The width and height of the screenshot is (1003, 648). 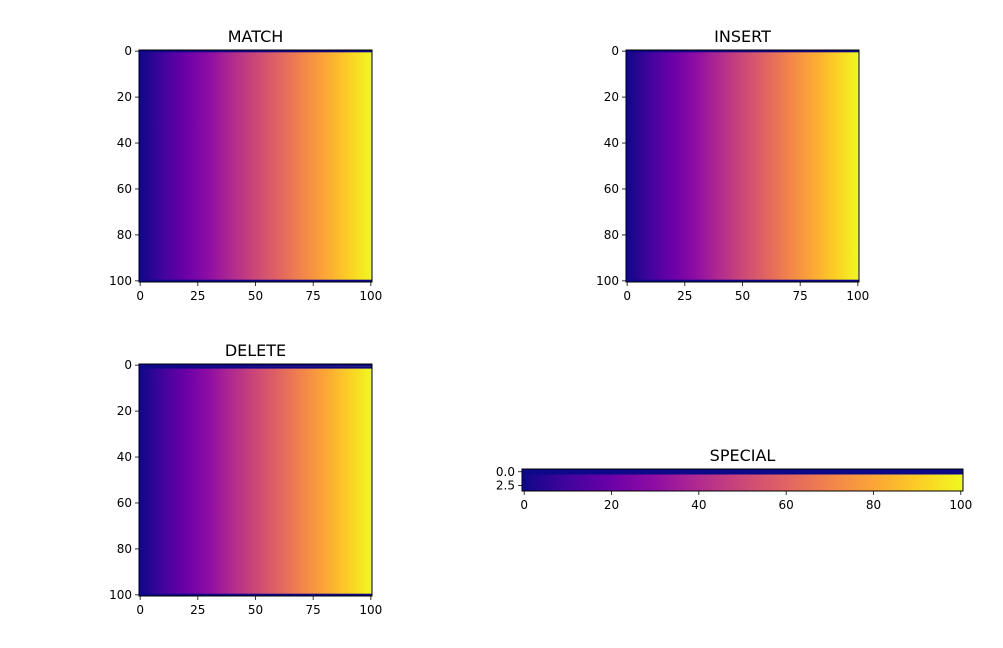 I want to click on delete-xtick-label: 100, so click(x=370, y=610).